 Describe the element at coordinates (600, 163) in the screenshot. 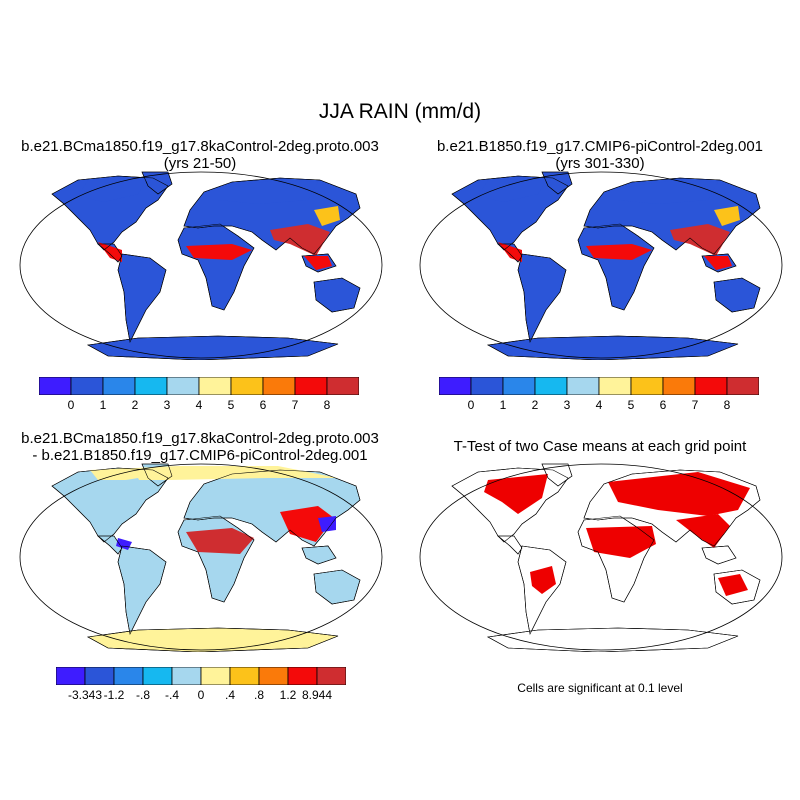

I see `control-mean-title-line2: (yrs 301-330)` at that location.